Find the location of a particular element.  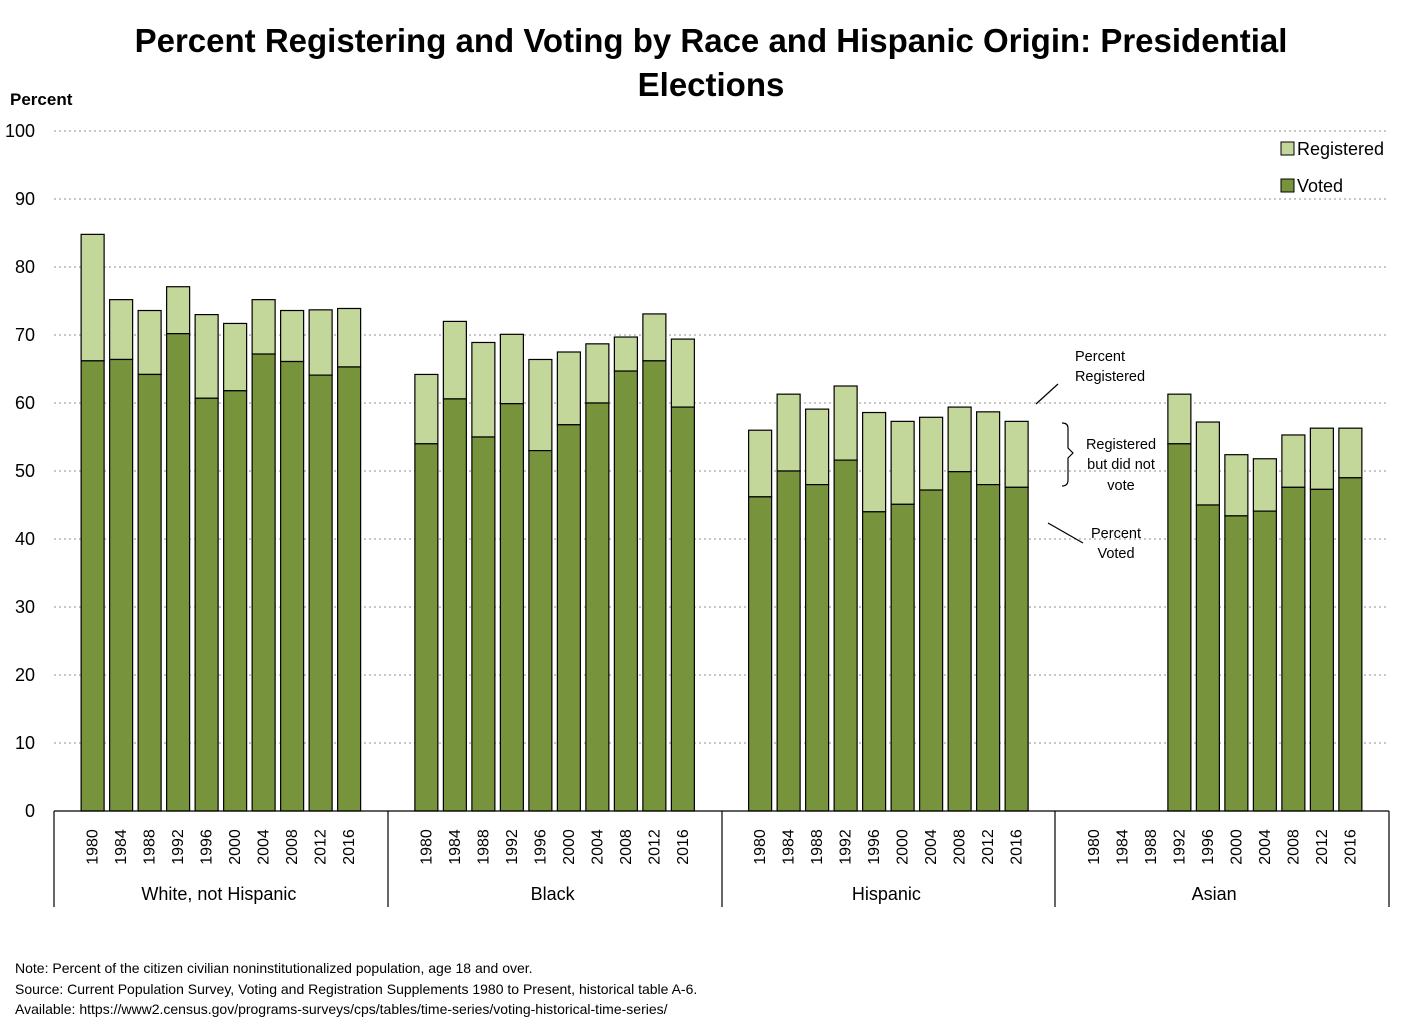

bar-voted-1-1992 is located at coordinates (511, 607).